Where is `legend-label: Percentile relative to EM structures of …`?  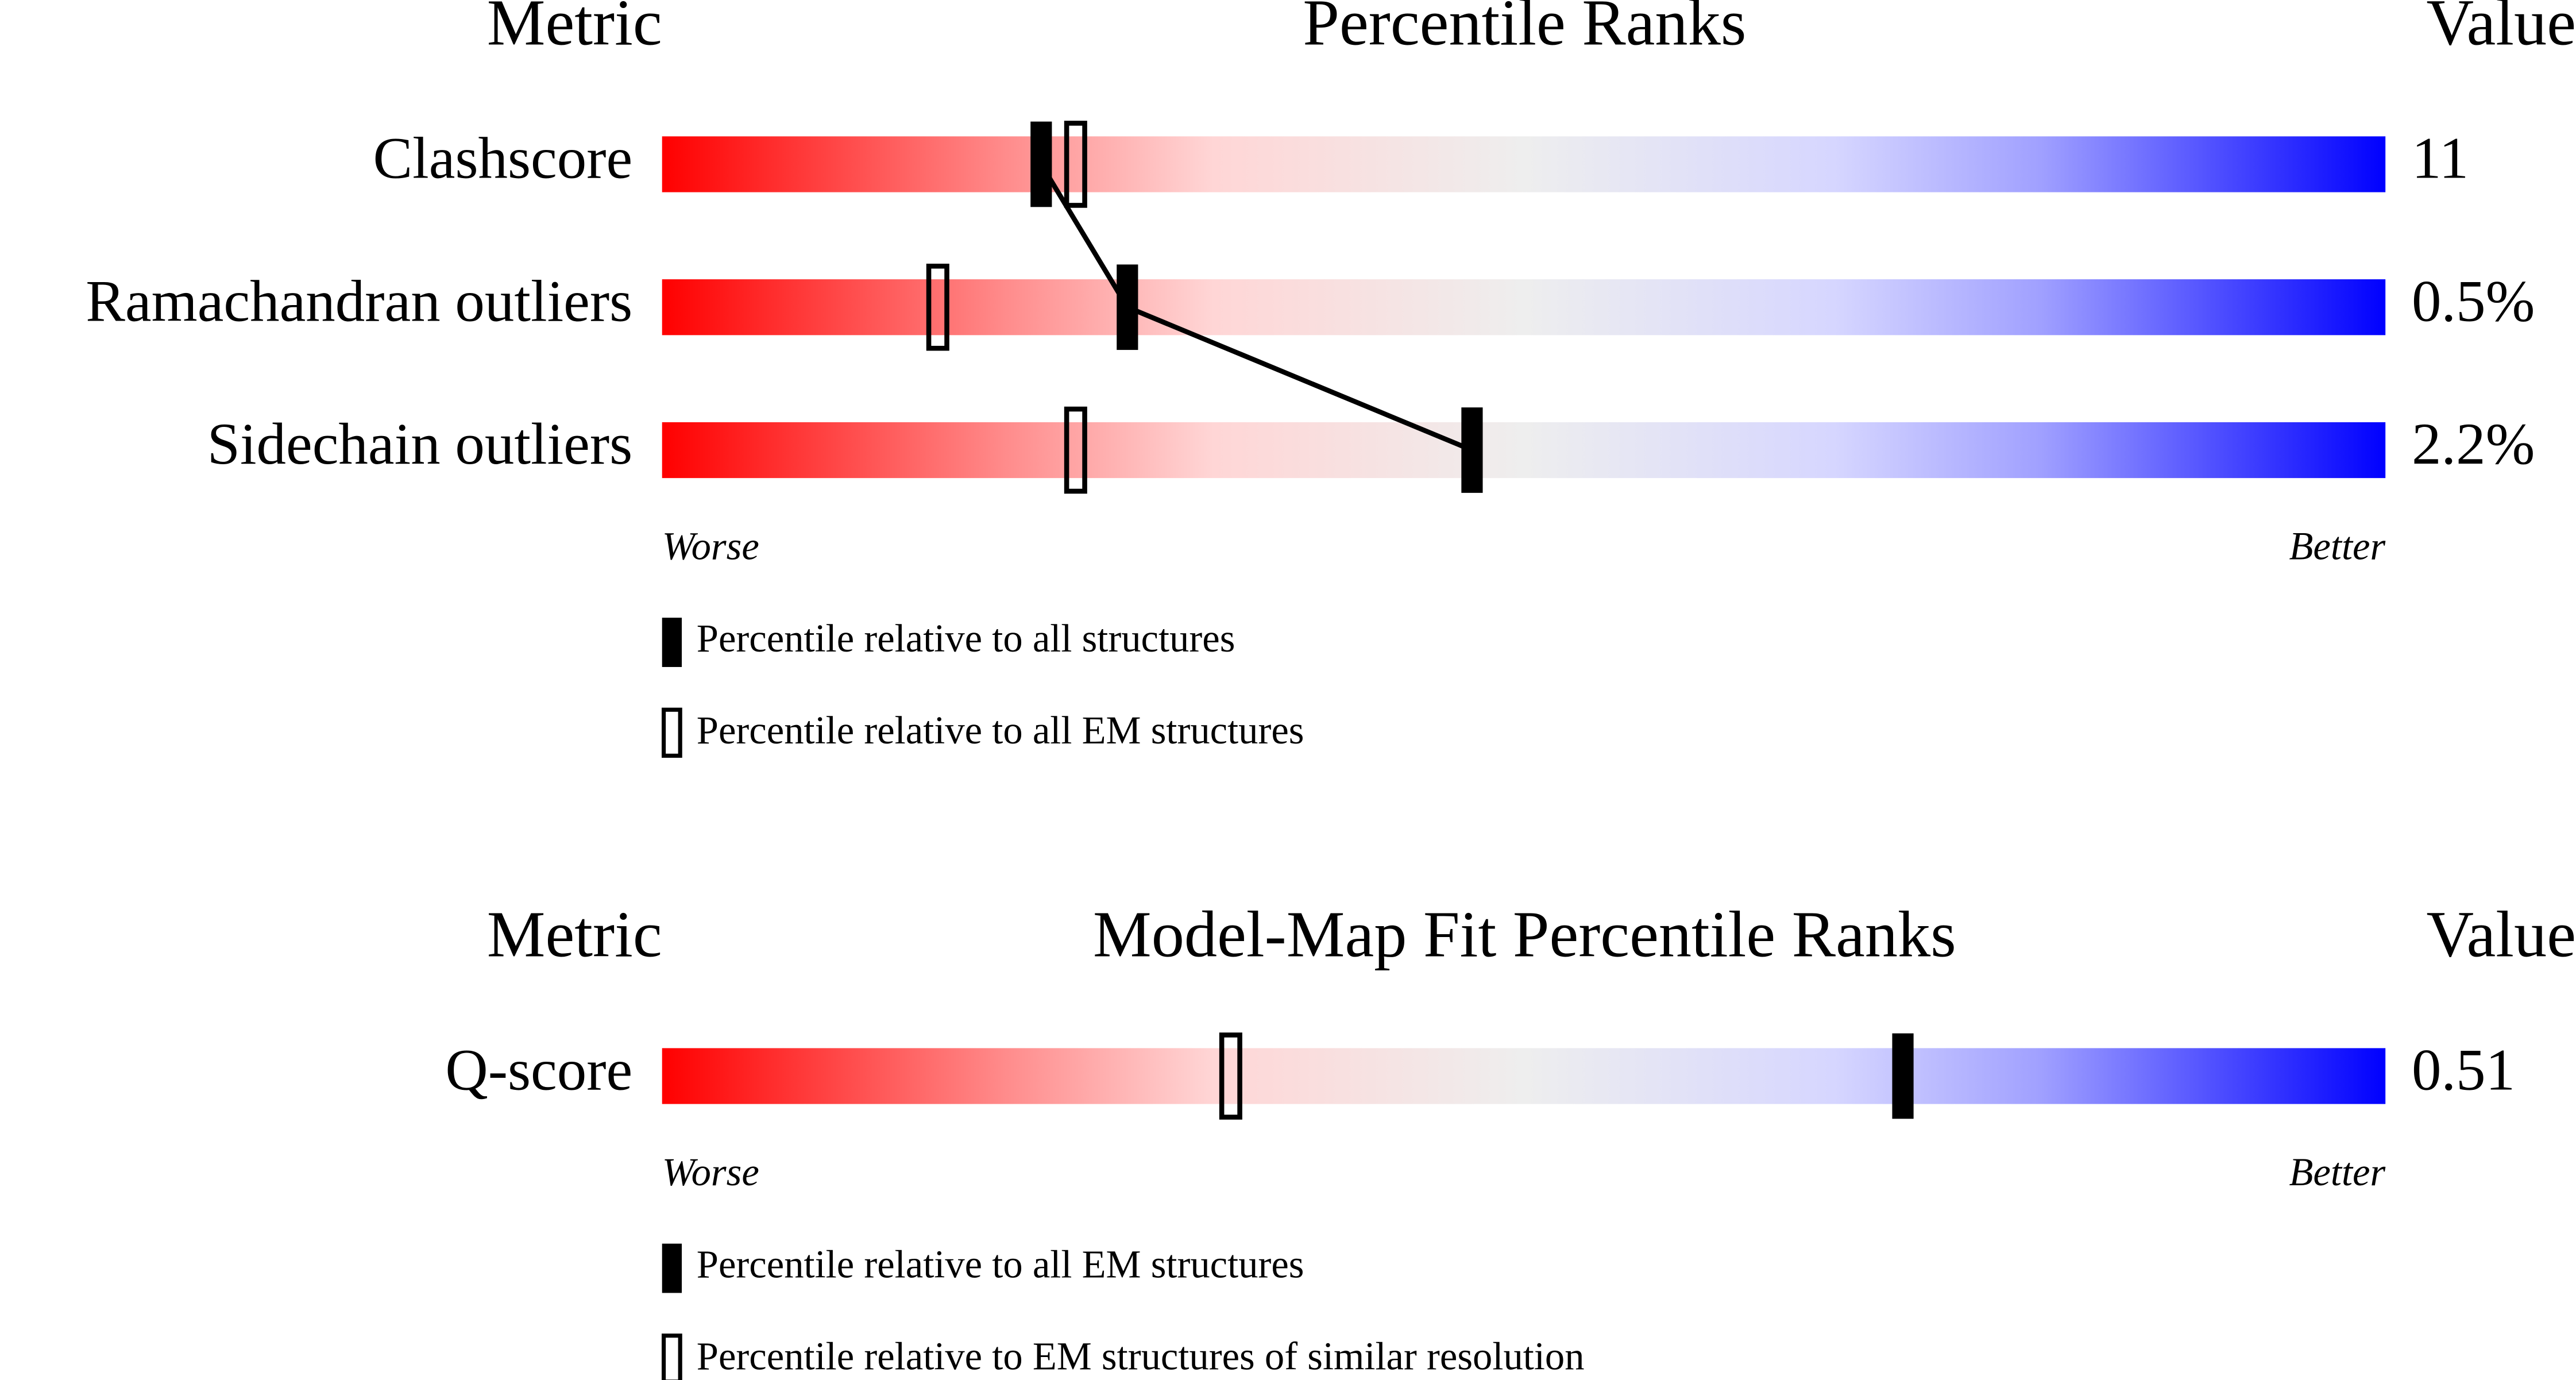
legend-label: Percentile relative to EM structures of … is located at coordinates (1141, 1356).